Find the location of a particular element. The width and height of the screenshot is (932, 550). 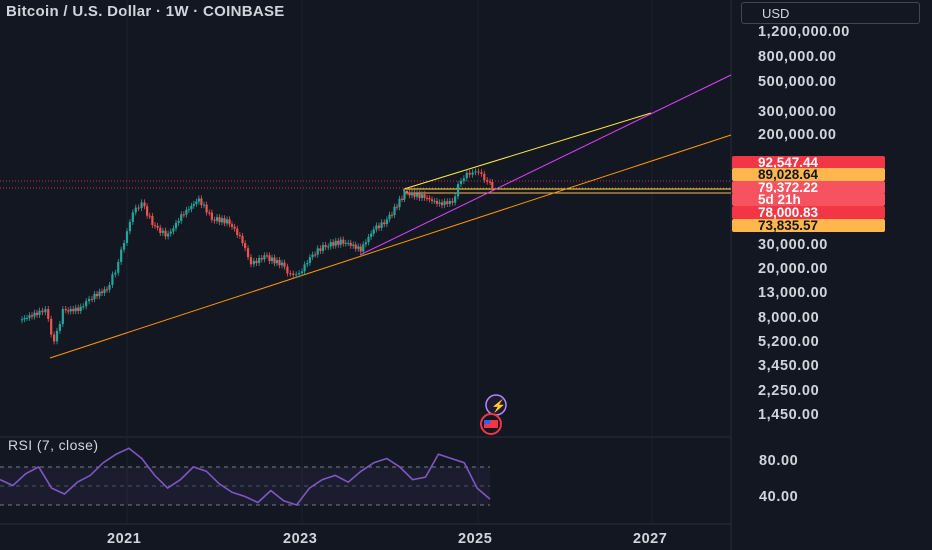

time-tick-2027: 2027 is located at coordinates (650, 539).